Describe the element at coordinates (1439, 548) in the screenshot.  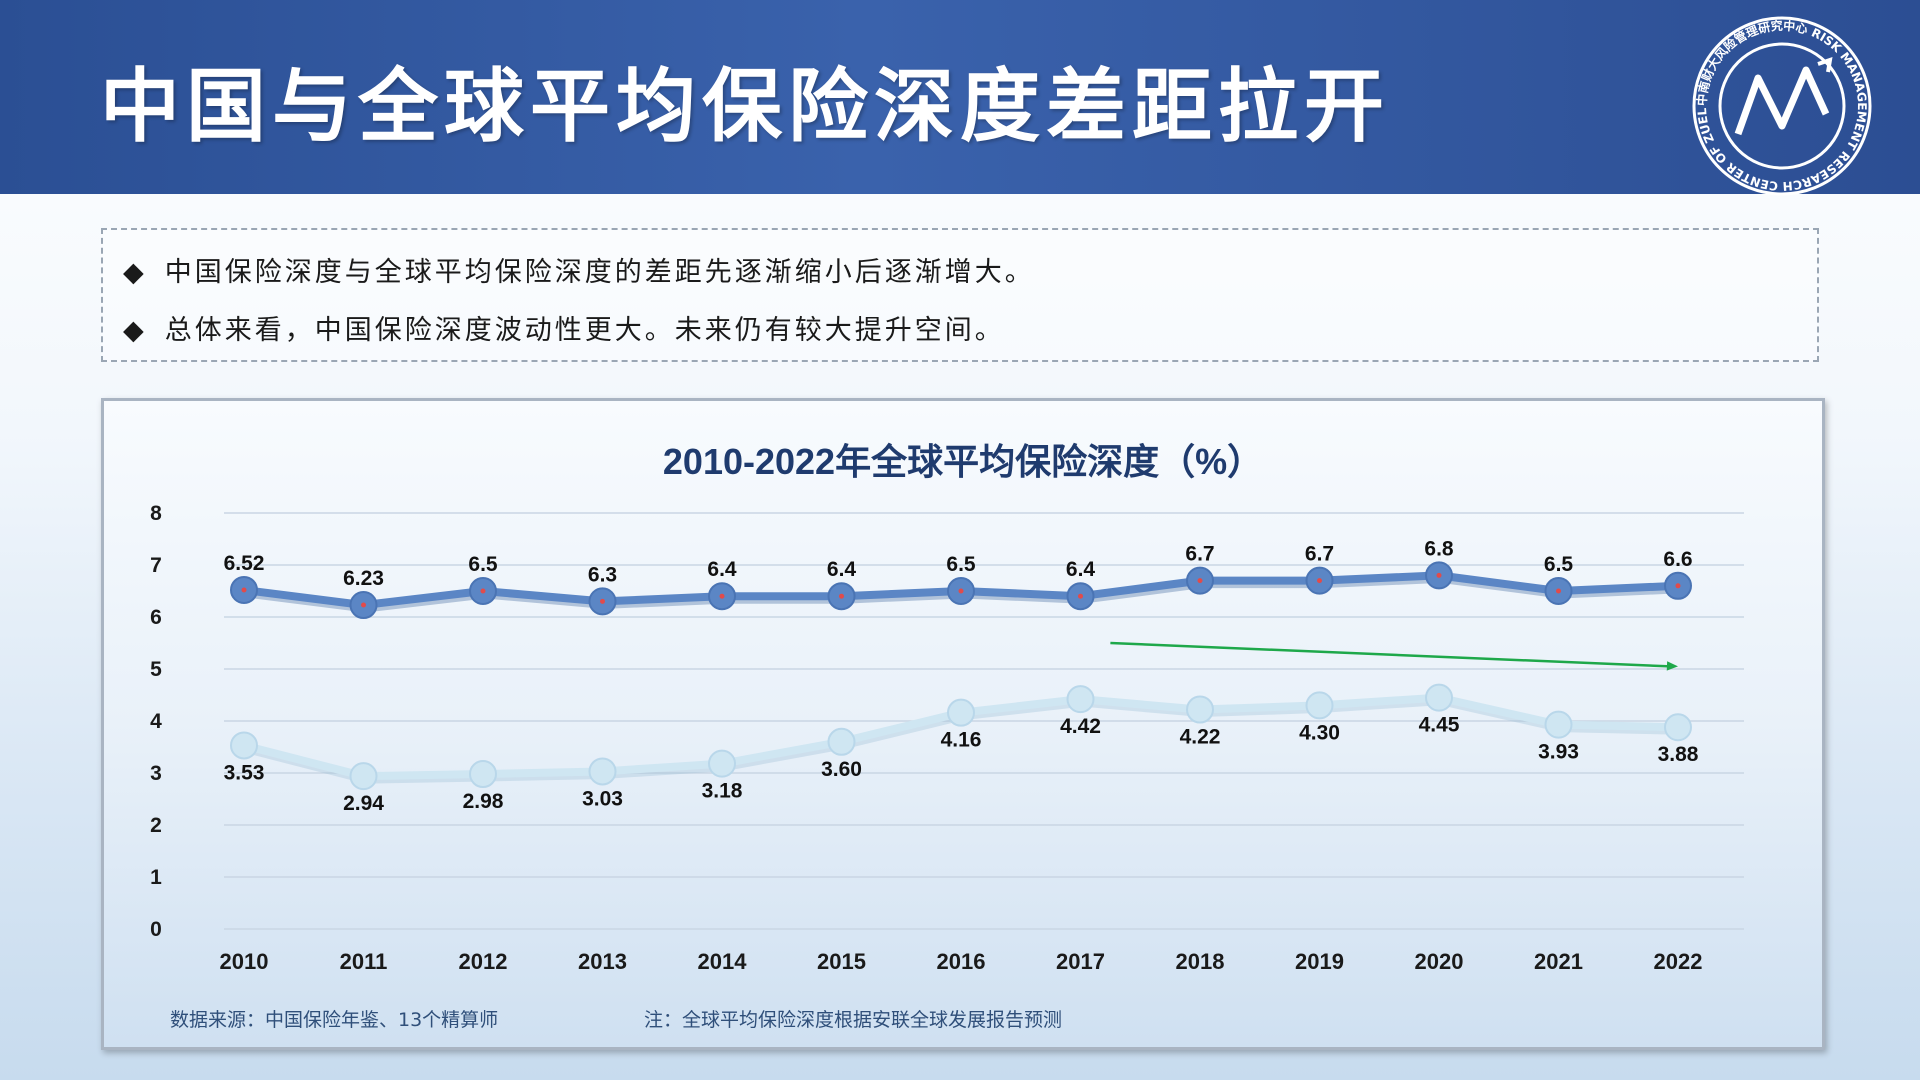
I see `data-label: 6.8` at that location.